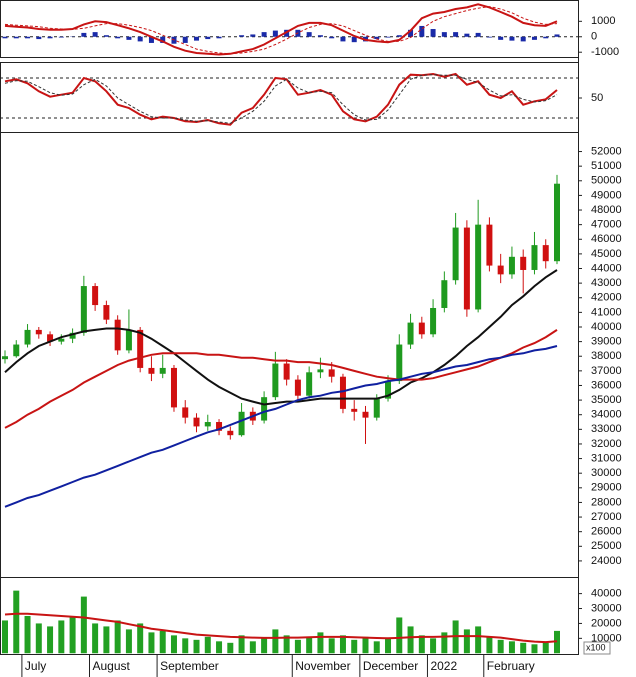  I want to click on y-tick-label: 39000, so click(606, 342).